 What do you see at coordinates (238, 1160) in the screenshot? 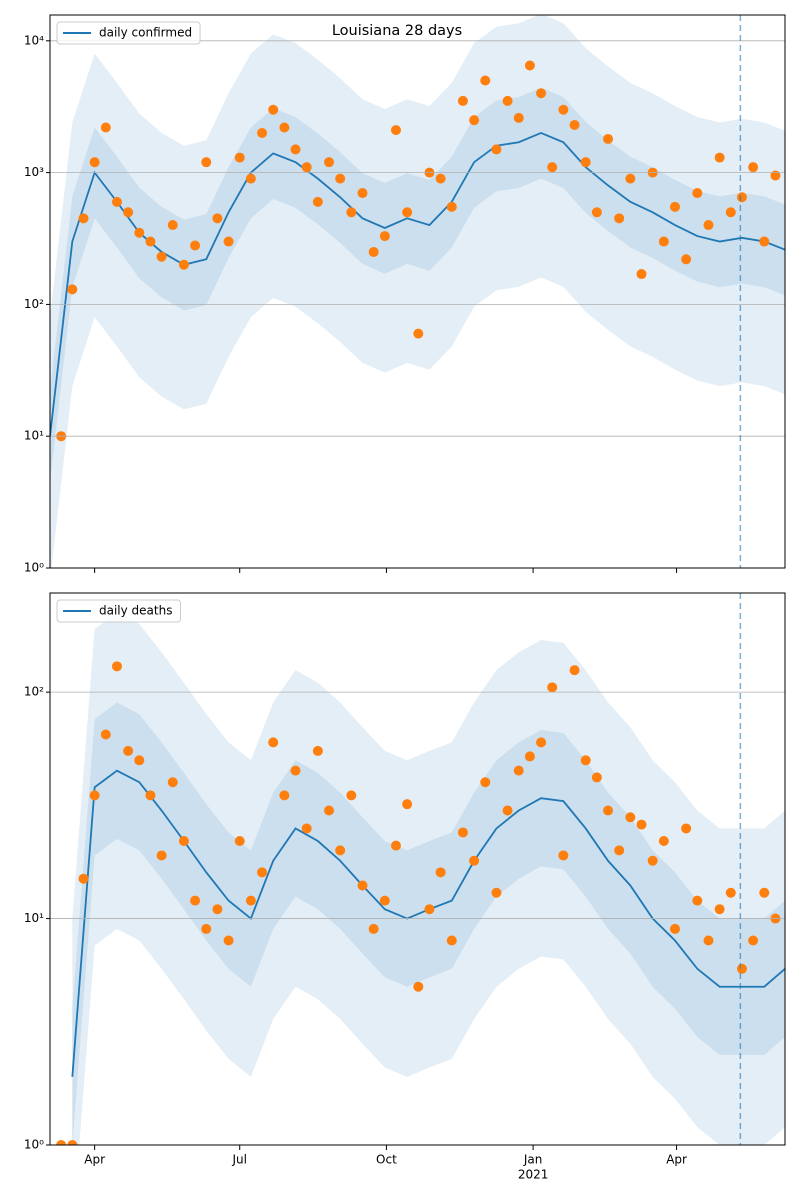
I see `x-tick-label: Jul` at bounding box center [238, 1160].